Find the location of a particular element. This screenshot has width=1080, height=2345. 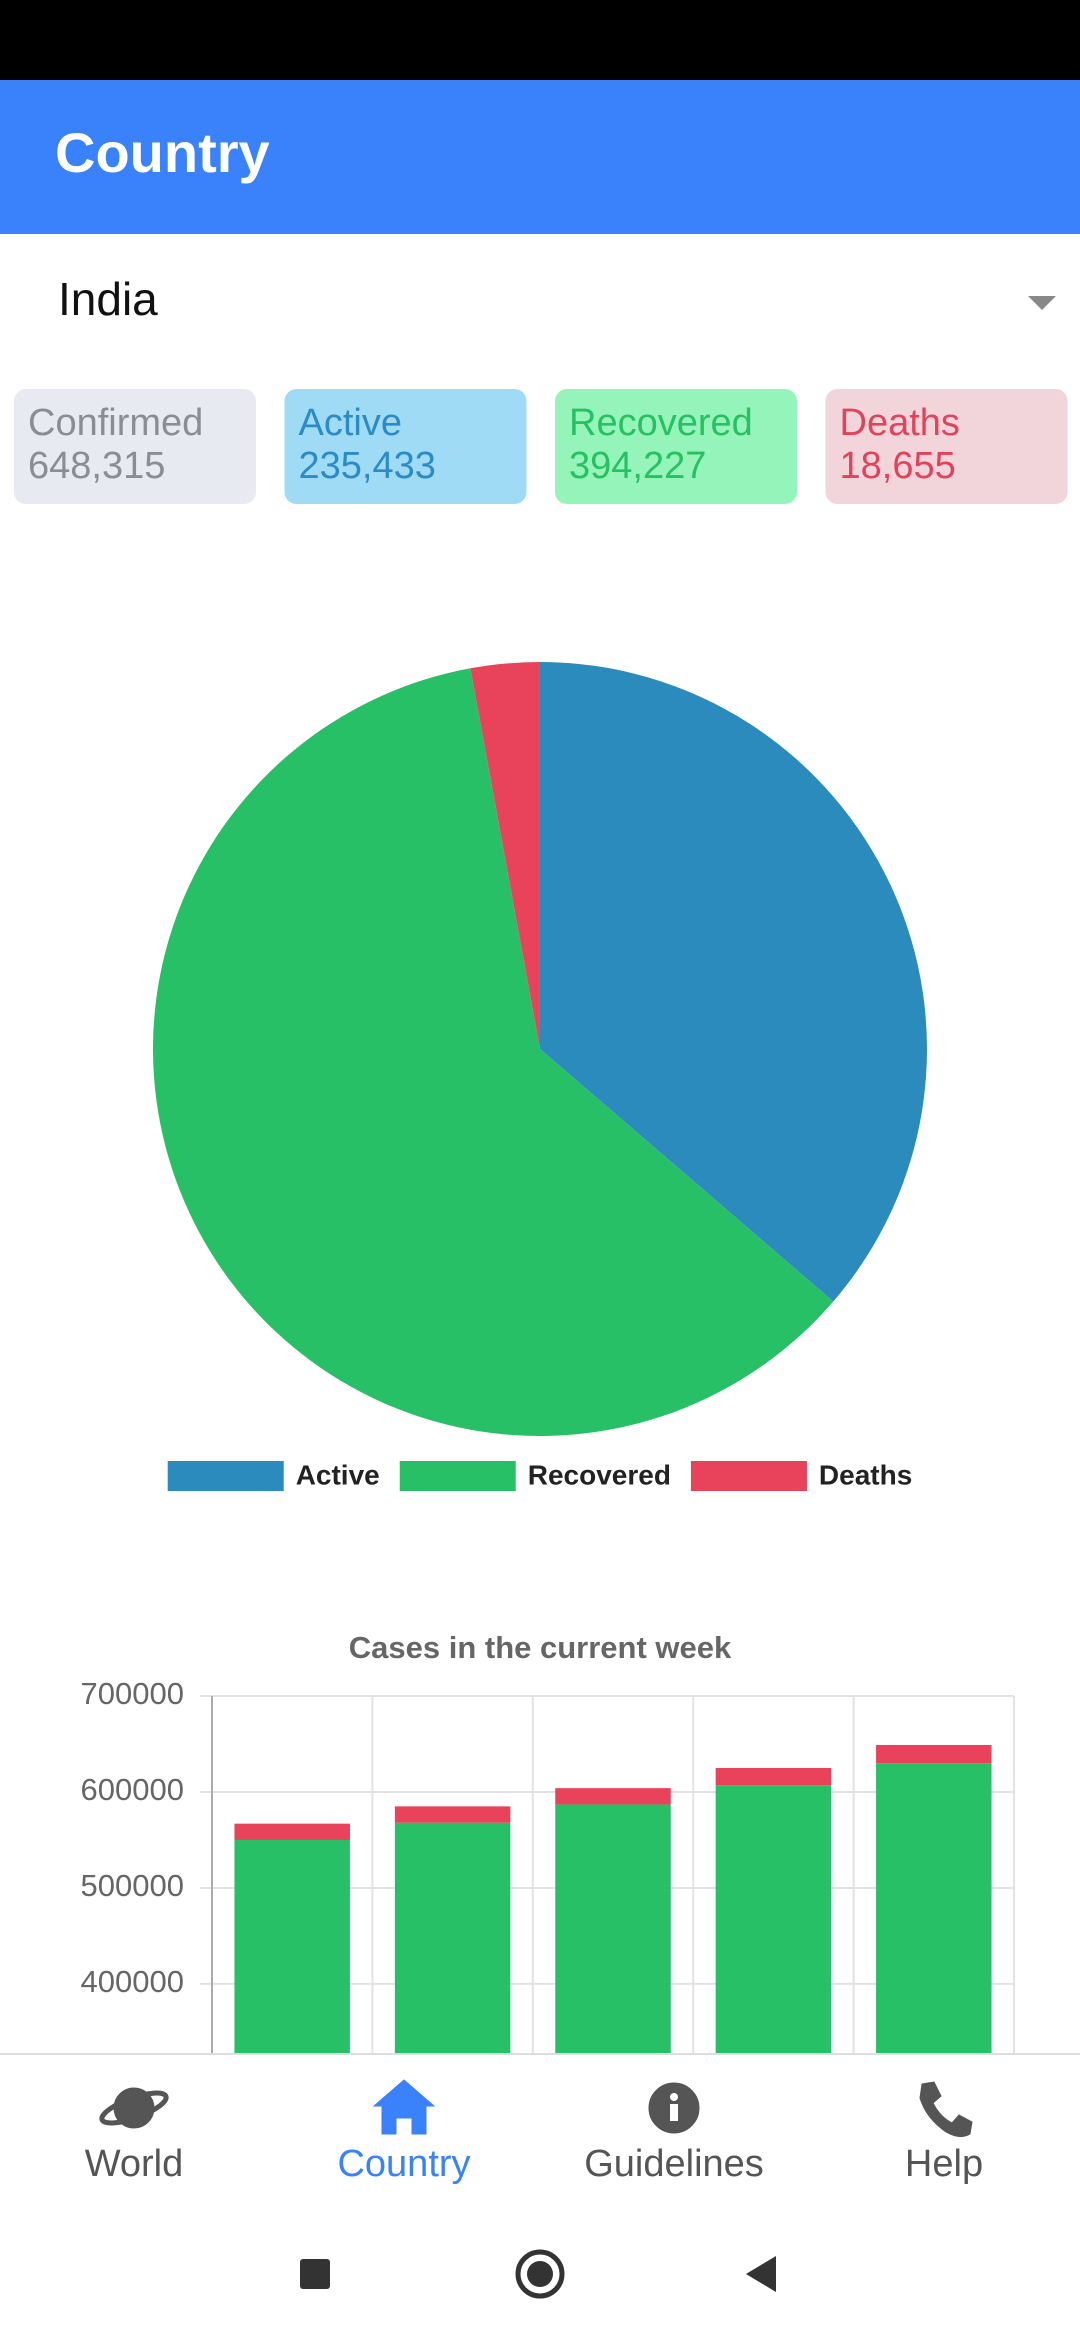

y-tick-label: 500000 is located at coordinates (132, 1885).